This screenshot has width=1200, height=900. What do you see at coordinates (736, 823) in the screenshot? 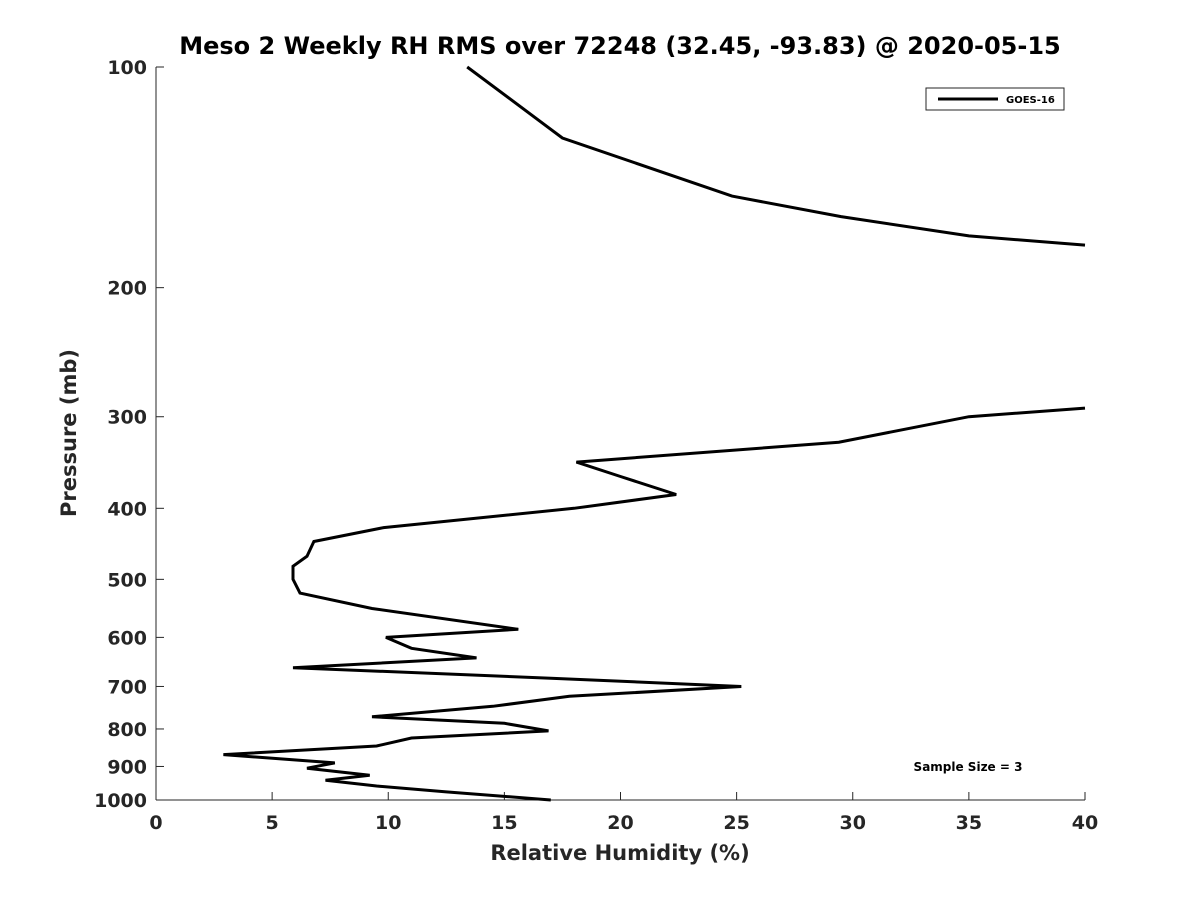
I see `x-tick-label: 25` at bounding box center [736, 823].